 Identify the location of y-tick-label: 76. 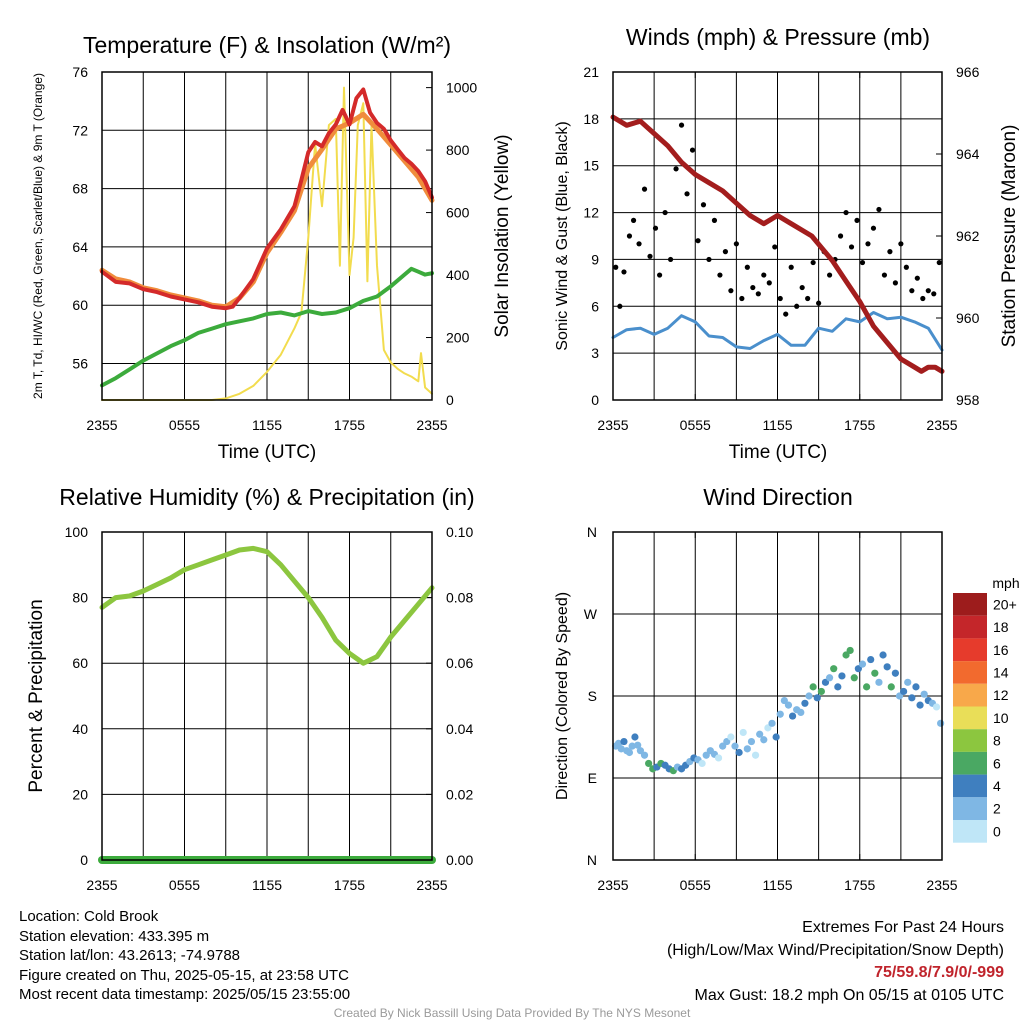
(80, 72).